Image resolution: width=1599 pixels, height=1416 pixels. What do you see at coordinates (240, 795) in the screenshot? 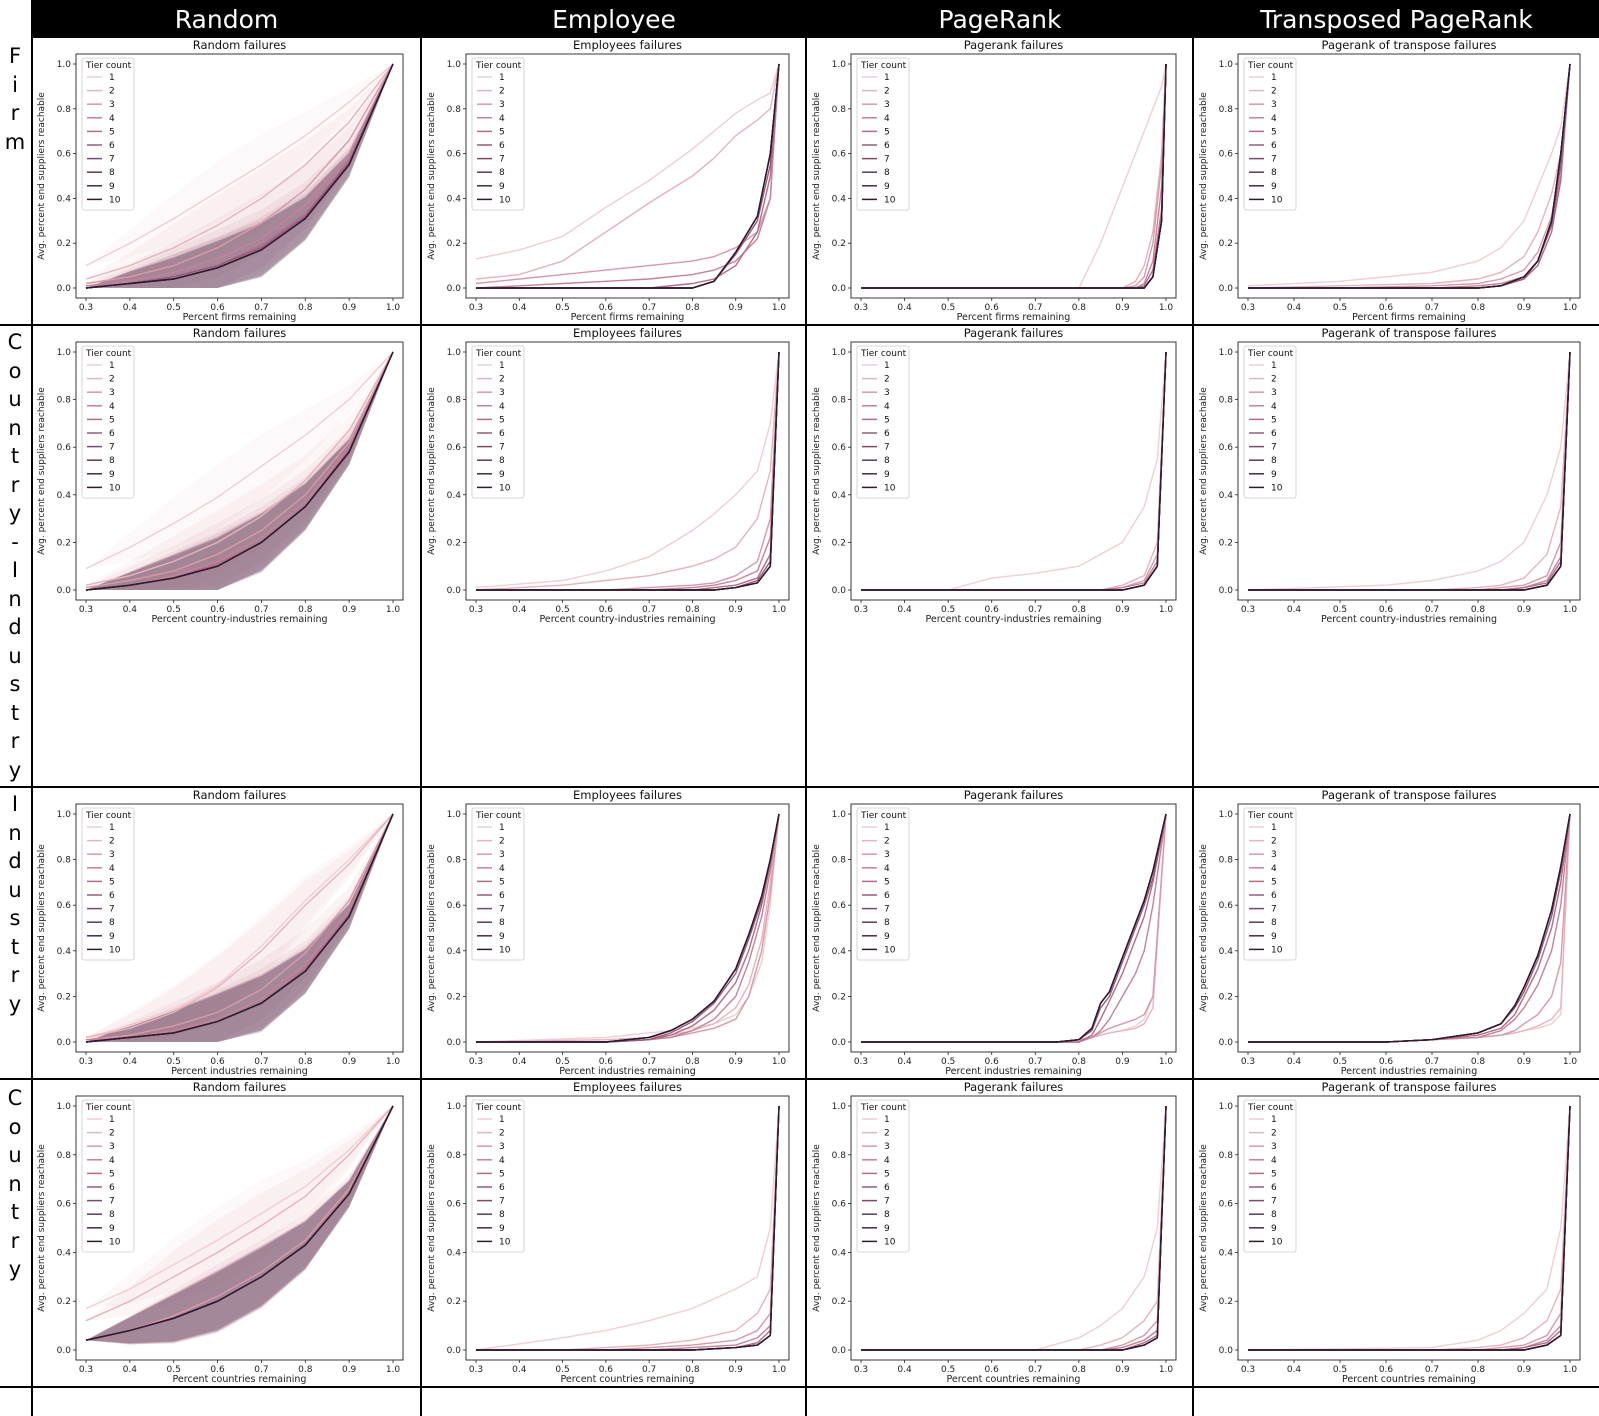
I see `chart-title: Random failures` at bounding box center [240, 795].